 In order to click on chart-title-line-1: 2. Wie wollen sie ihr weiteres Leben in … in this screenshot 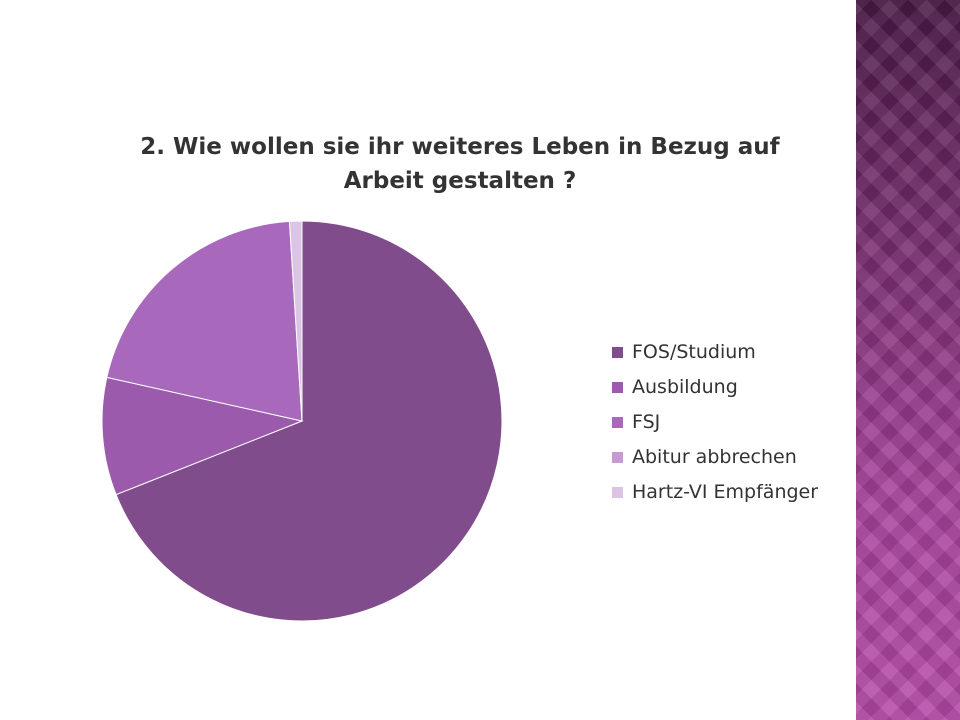, I will do `click(460, 147)`.